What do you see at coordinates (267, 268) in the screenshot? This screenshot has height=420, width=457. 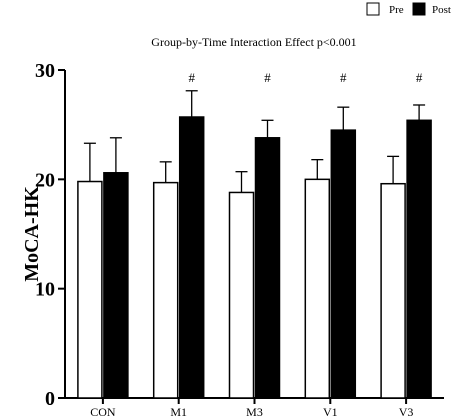 I see `bar-post-m3` at bounding box center [267, 268].